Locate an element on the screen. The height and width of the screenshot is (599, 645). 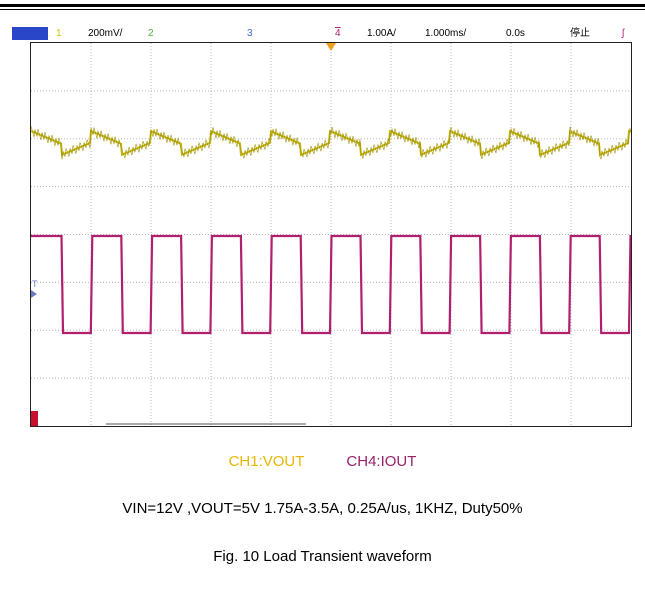
ch4-legend: CH4:IOUT is located at coordinates (381, 461).